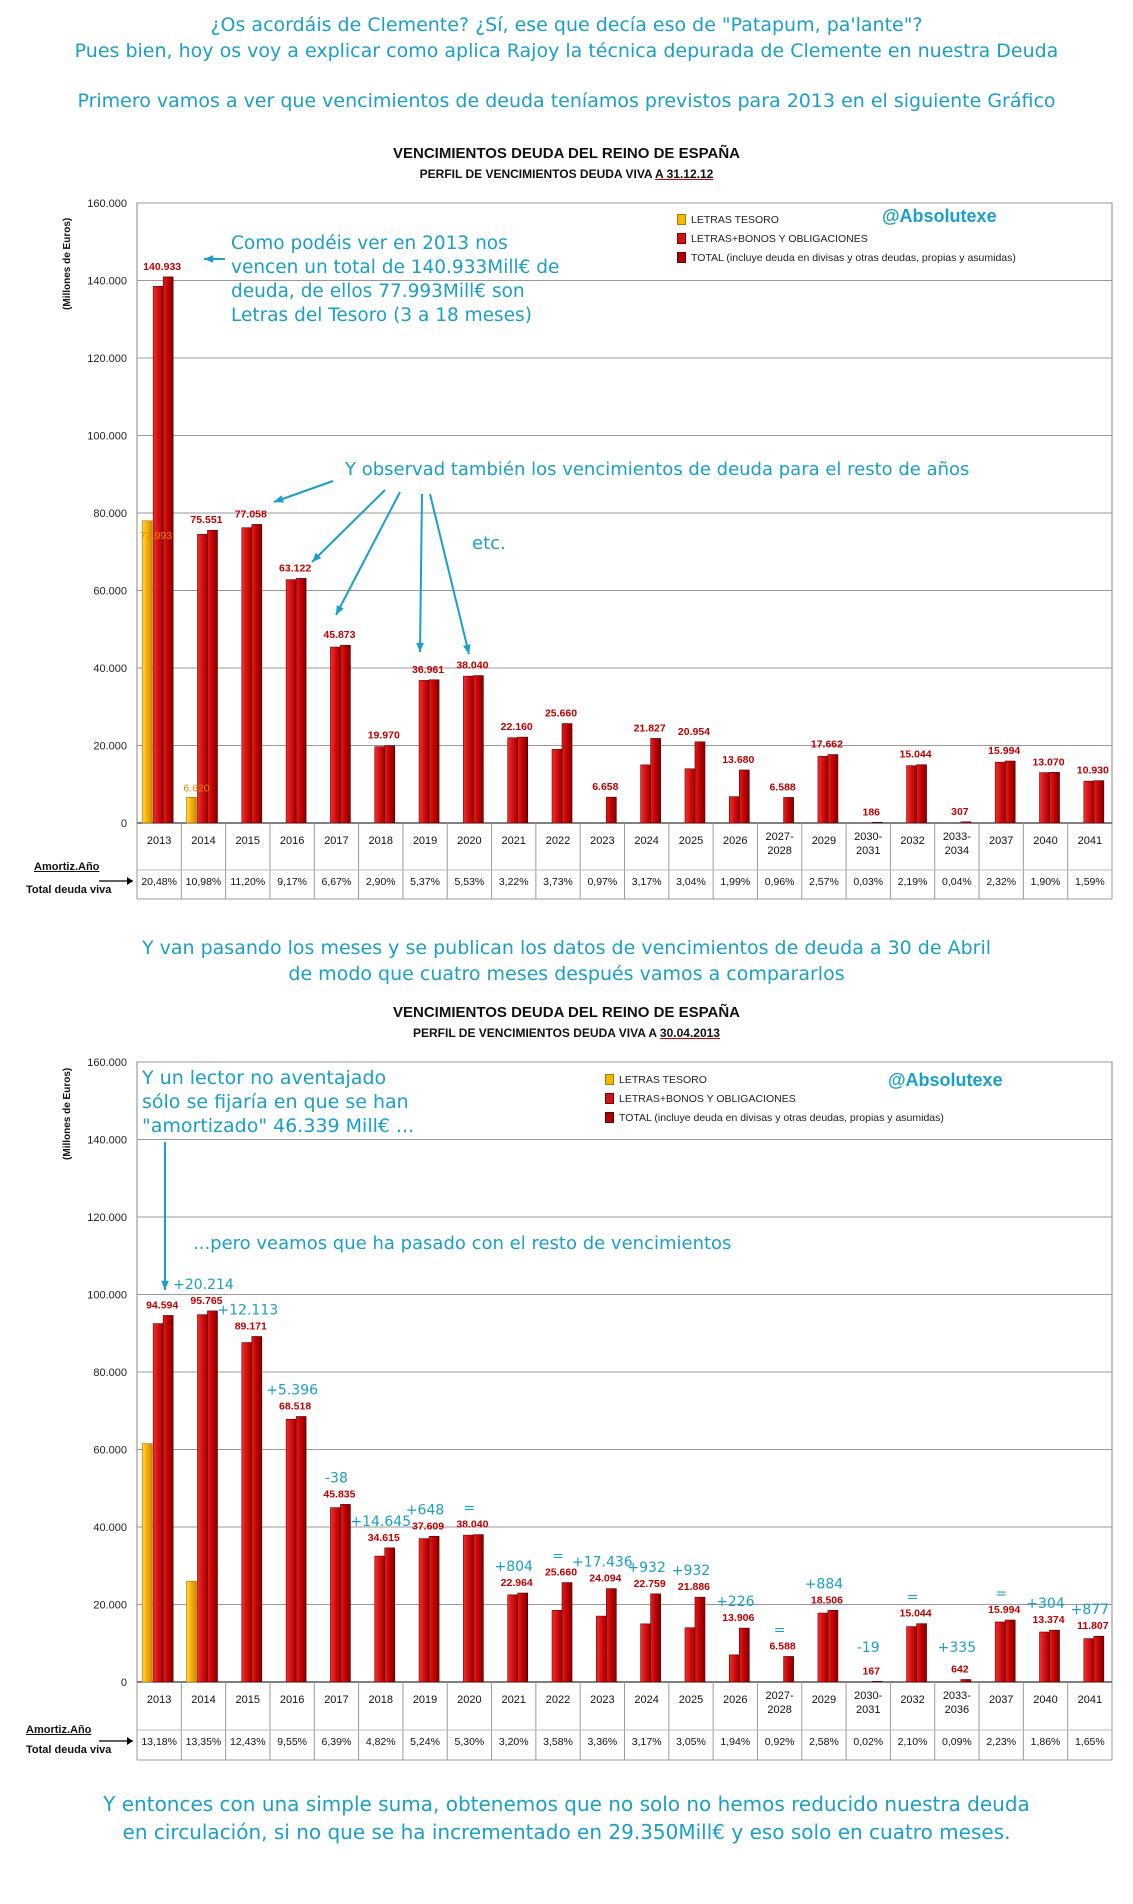 The image size is (1133, 1904). I want to click on amortiz-pct-label: 3,04%, so click(691, 882).